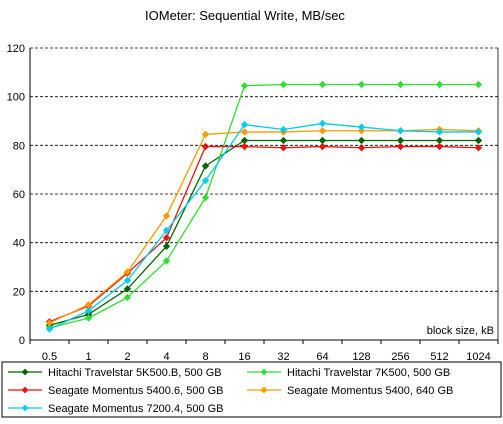 The width and height of the screenshot is (503, 424). What do you see at coordinates (16, 49) in the screenshot?
I see `y-tick-label: 120` at bounding box center [16, 49].